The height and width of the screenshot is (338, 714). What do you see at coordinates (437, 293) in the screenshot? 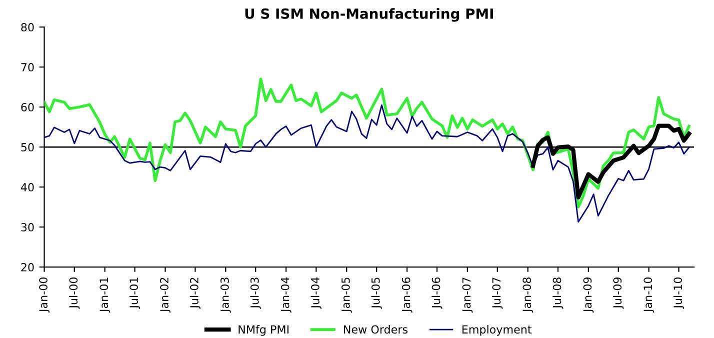
I see `x-tick-label: Jul-06` at bounding box center [437, 293].